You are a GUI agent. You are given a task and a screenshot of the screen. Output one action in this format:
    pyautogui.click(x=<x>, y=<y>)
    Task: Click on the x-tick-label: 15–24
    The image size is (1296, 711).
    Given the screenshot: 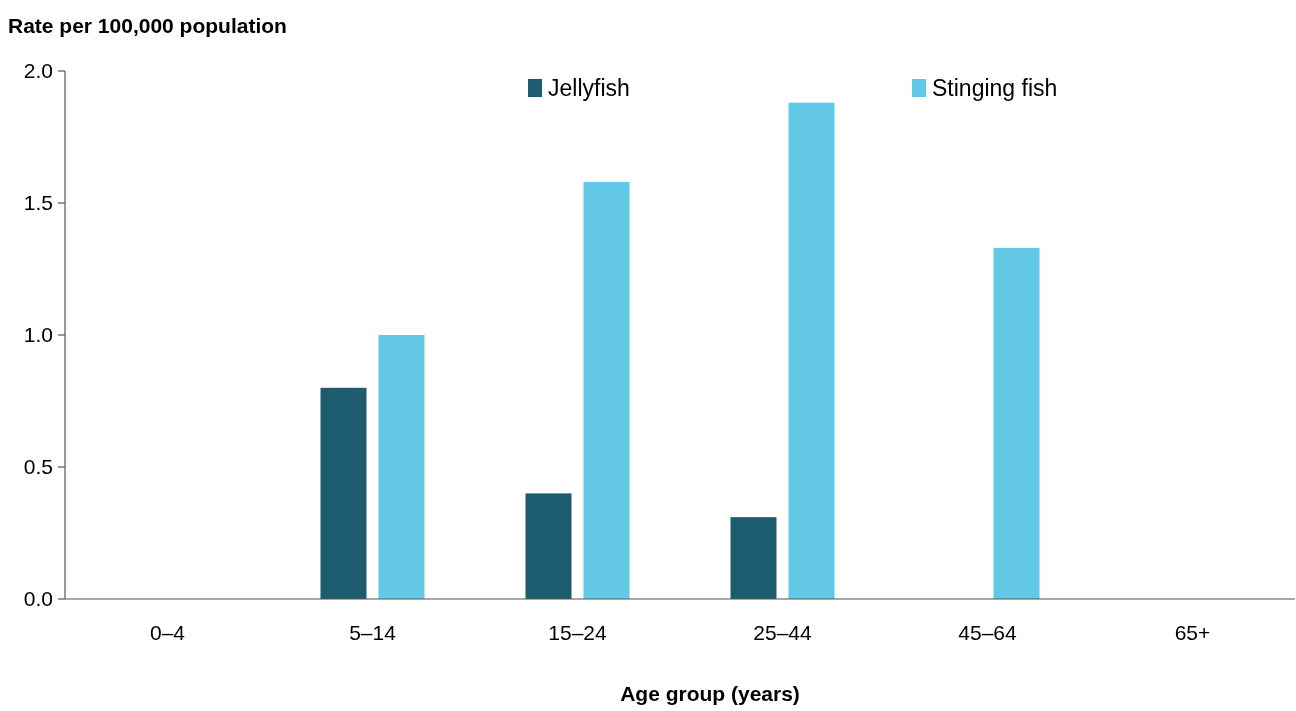 What is the action you would take?
    pyautogui.click(x=578, y=632)
    